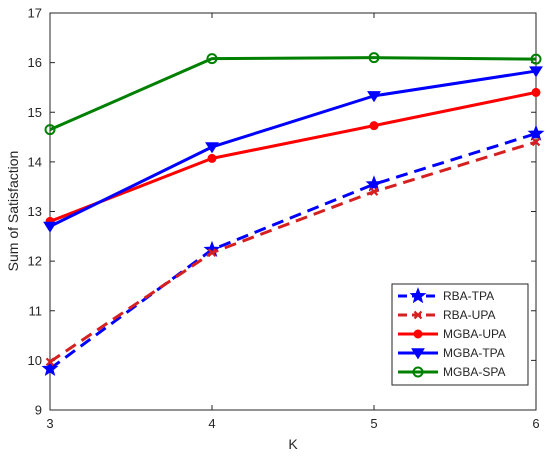  What do you see at coordinates (535, 423) in the screenshot?
I see `x-tick-label: 6` at bounding box center [535, 423].